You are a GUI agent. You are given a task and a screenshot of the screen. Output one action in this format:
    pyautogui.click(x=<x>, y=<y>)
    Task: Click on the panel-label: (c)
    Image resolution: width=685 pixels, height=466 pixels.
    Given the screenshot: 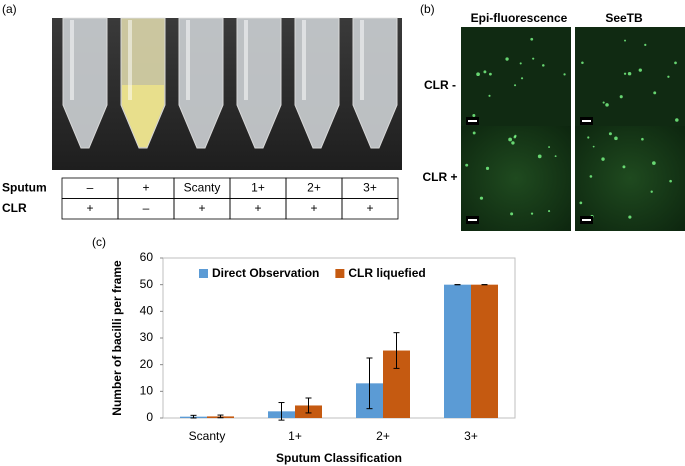 What is the action you would take?
    pyautogui.click(x=99, y=242)
    